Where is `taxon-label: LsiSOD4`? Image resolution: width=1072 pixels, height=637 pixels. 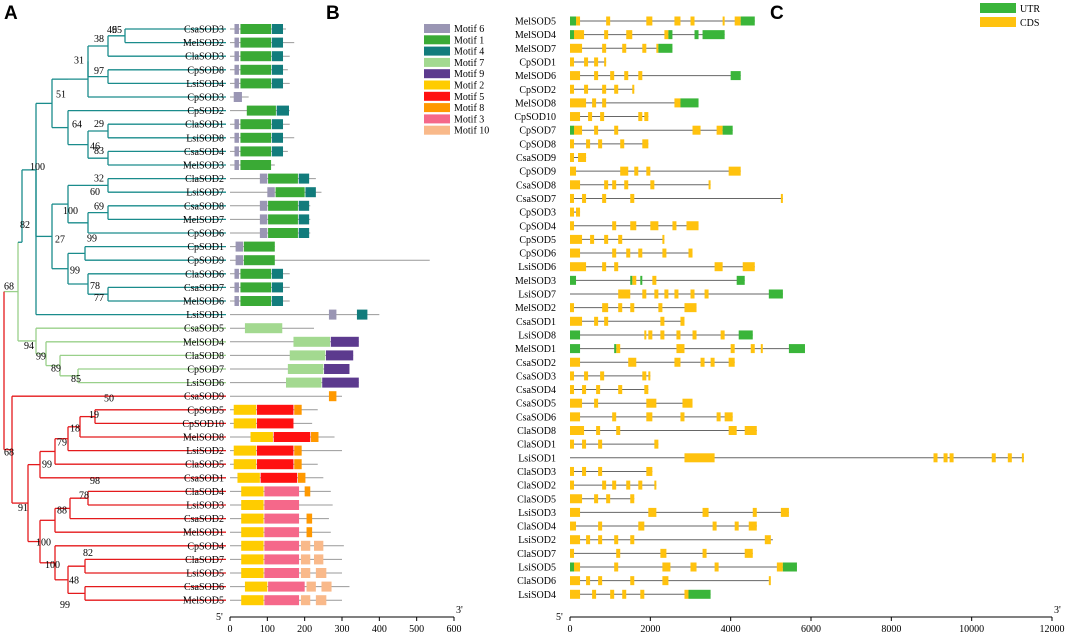 taxon-label: LsiSOD4 is located at coordinates (205, 84).